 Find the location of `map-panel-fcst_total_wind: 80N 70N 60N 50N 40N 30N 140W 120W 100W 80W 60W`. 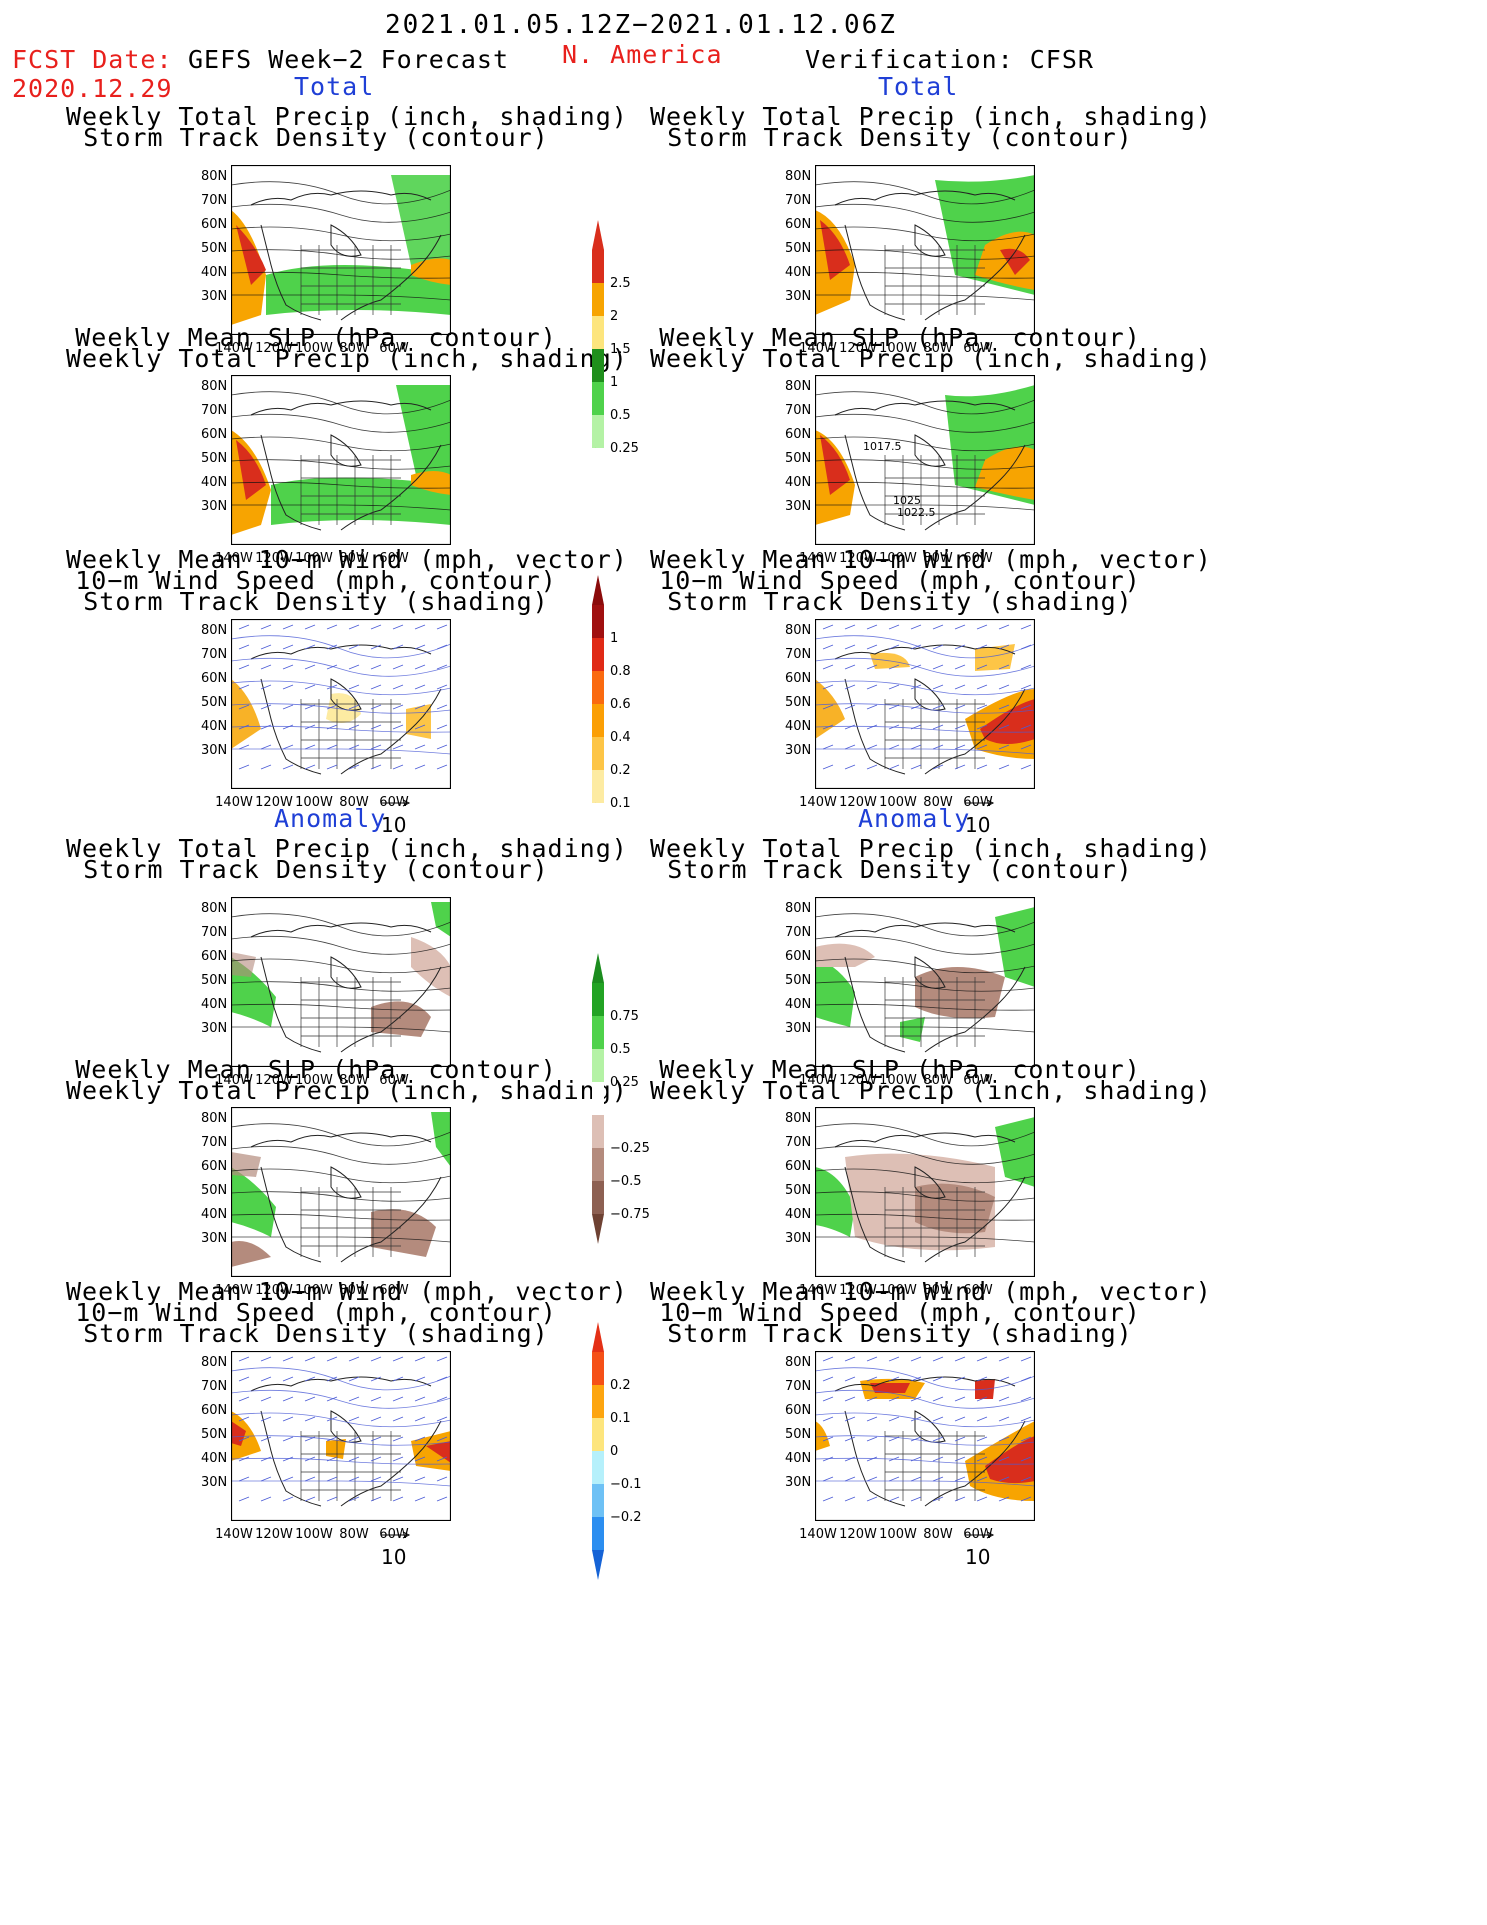

map-panel-fcst_total_wind: 80N 70N 60N 50N 40N 30N 140W 120W 100W 80W 60W is located at coordinates (326, 714).